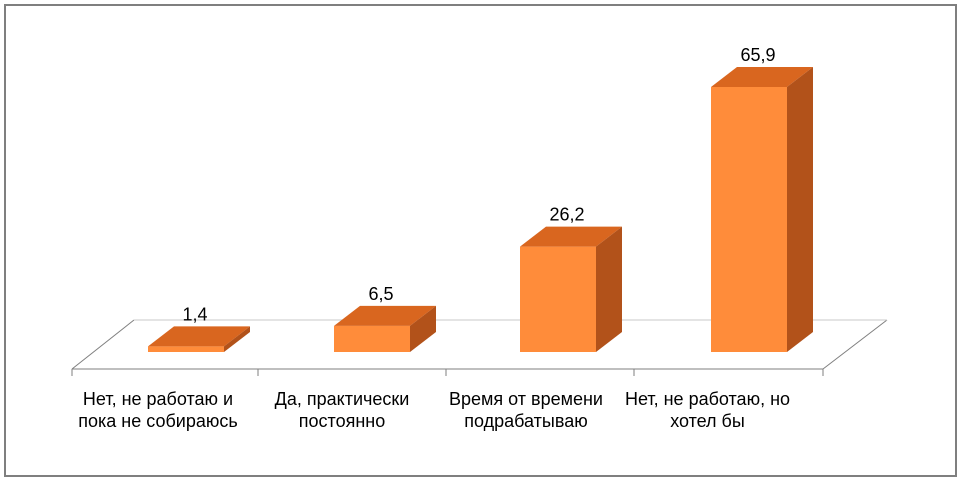 This screenshot has height=483, width=963. Describe the element at coordinates (103, 344) in the screenshot. I see `floor-left-edge` at that location.